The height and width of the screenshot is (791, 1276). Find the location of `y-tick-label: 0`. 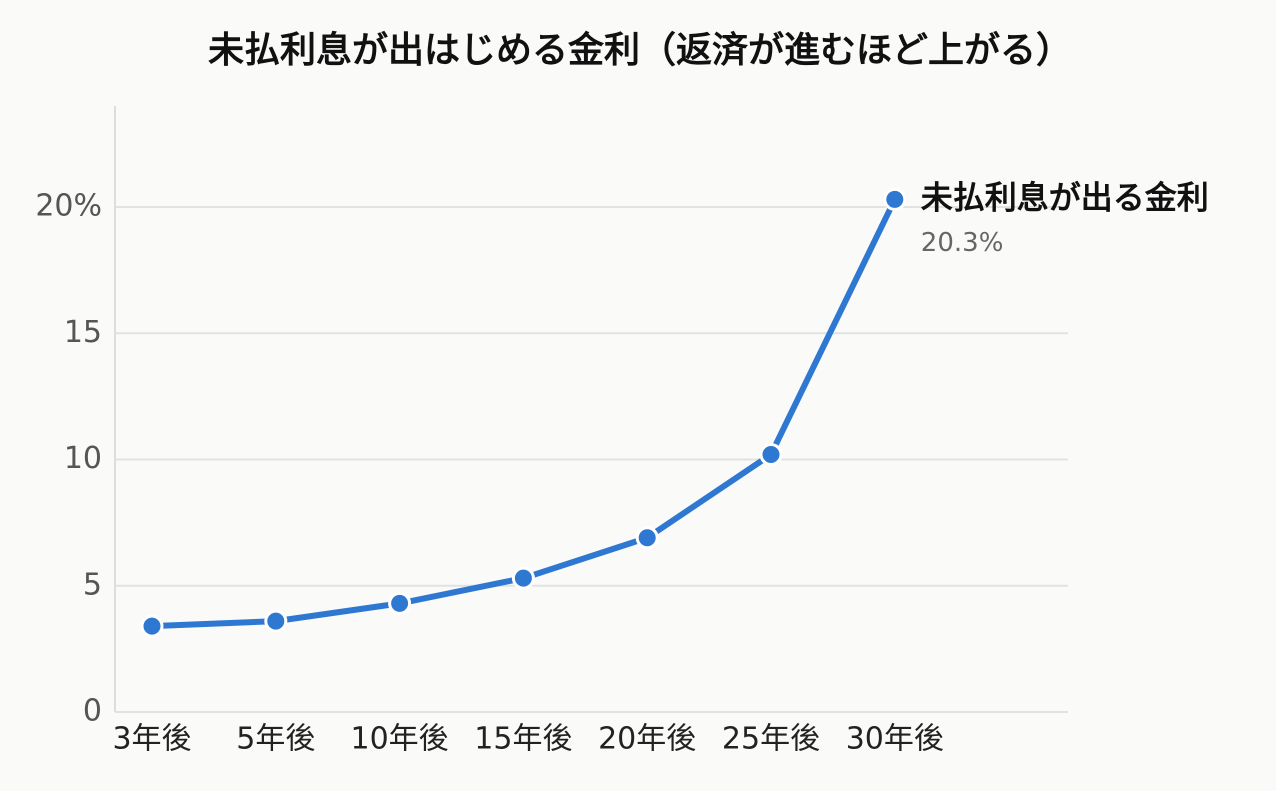

y-tick-label: 0 is located at coordinates (92, 711).